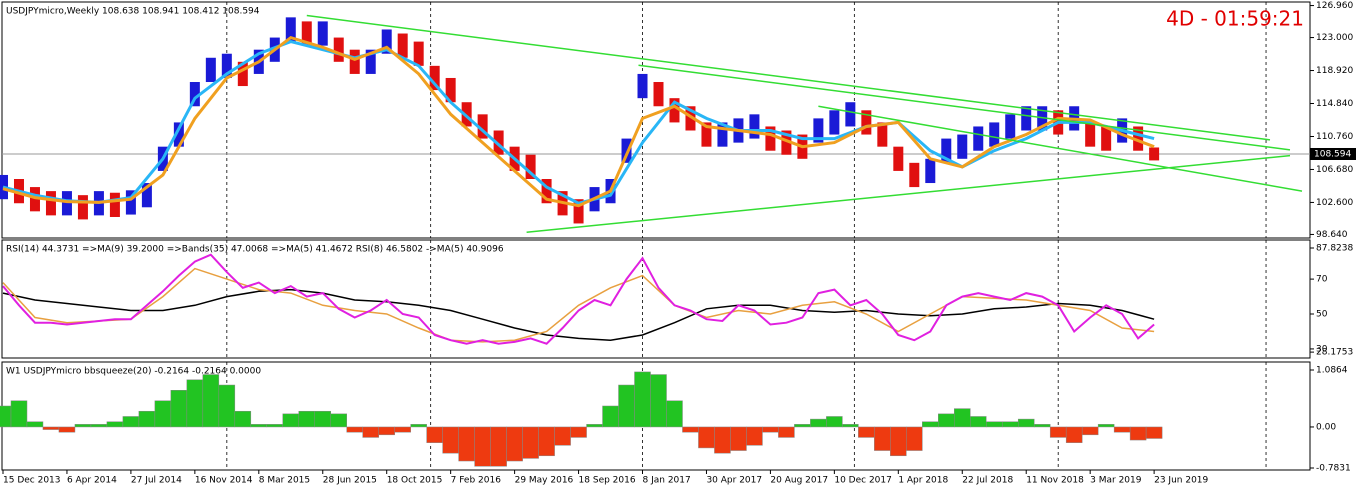  I want to click on last-price-box, so click(1333, 153).